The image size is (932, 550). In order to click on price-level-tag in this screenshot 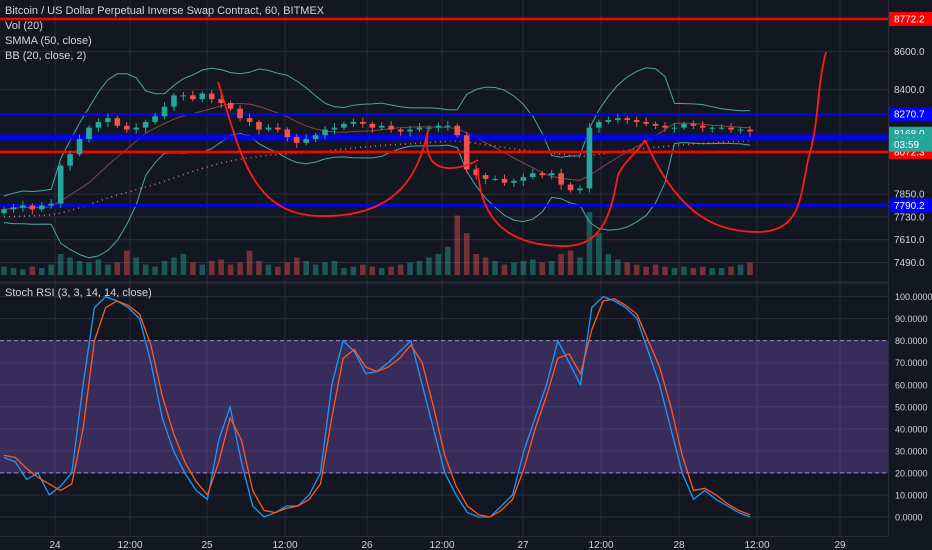, I will do `click(910, 18)`.